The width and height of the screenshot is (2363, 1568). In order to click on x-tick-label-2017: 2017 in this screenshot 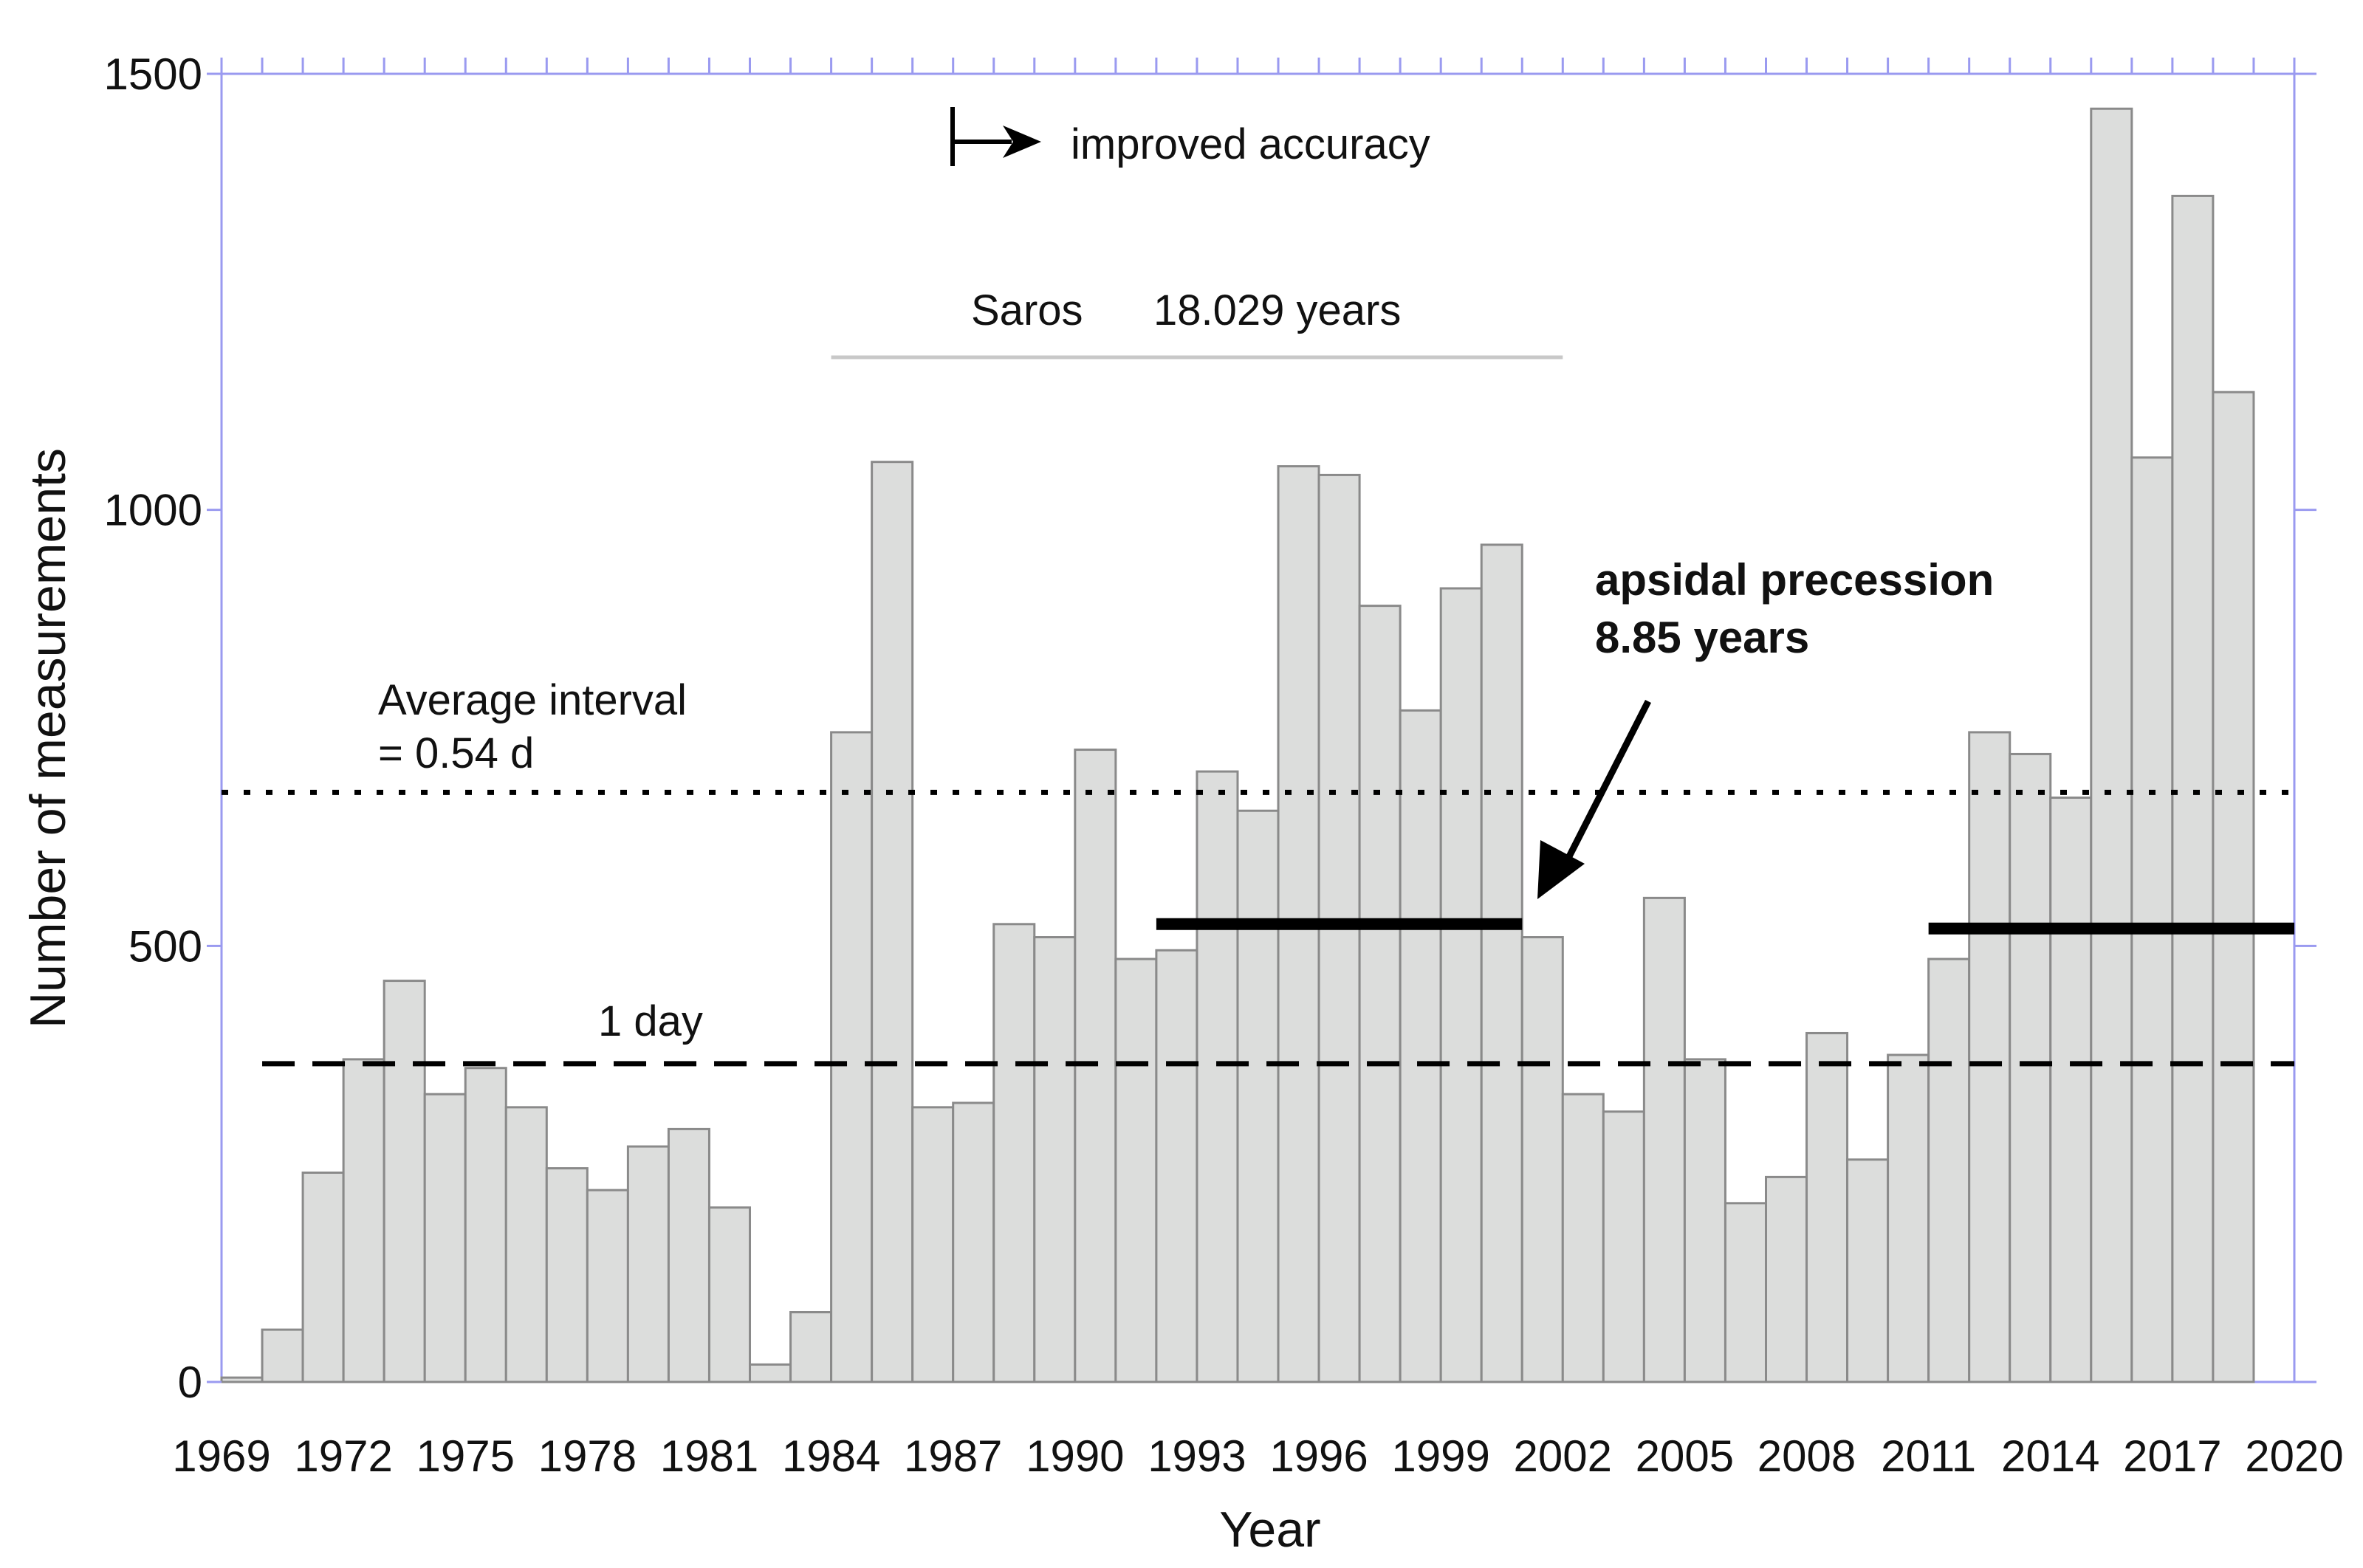, I will do `click(2172, 1456)`.